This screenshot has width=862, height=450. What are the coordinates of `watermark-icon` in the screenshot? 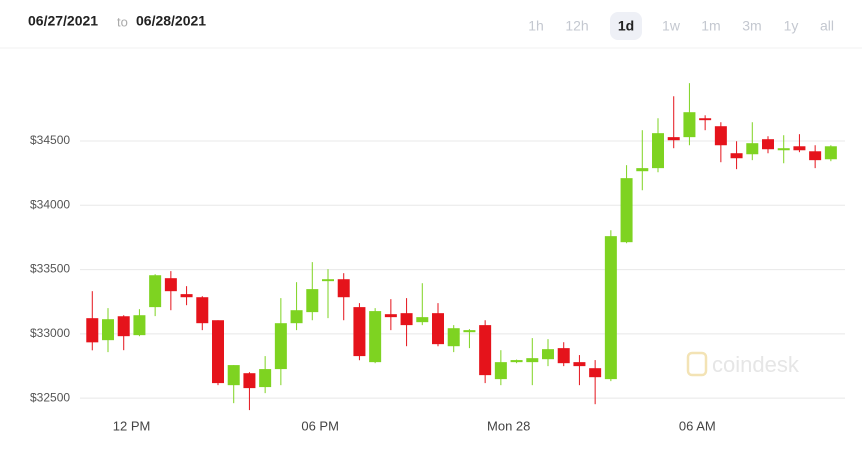 It's located at (697, 364).